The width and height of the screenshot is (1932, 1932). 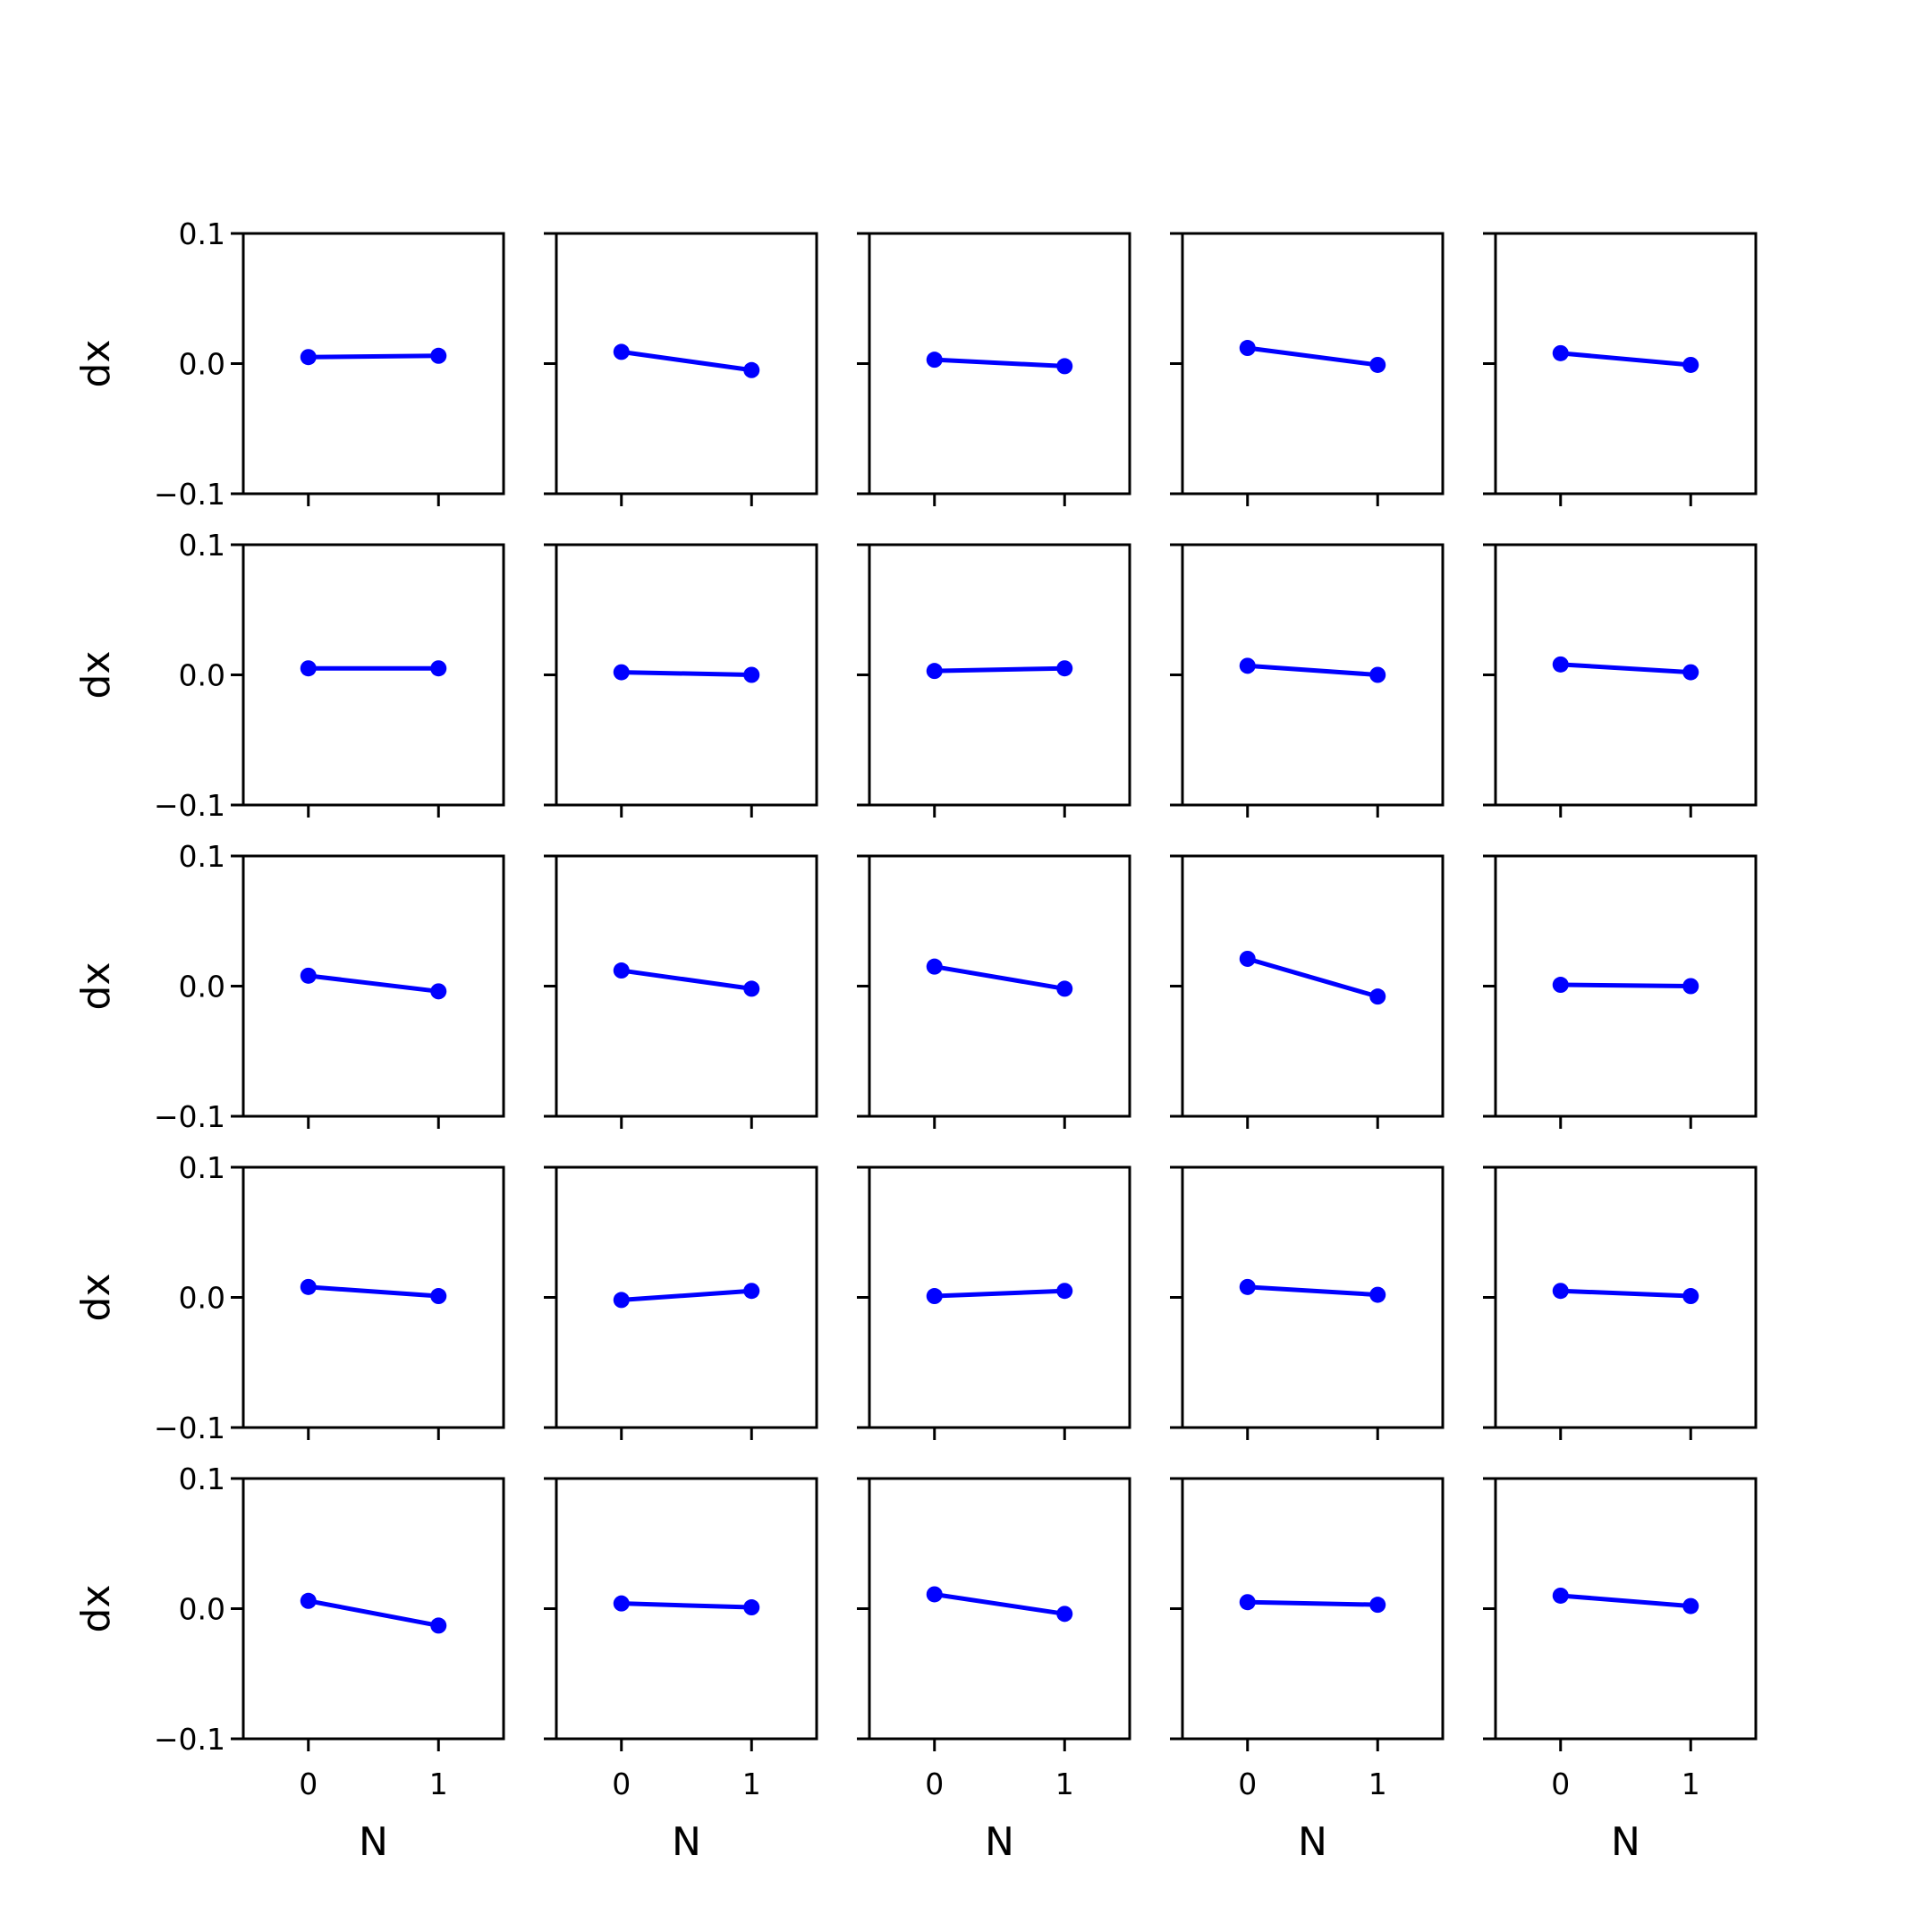 What do you see at coordinates (1620, 1302) in the screenshot?
I see `panel-r4-c5` at bounding box center [1620, 1302].